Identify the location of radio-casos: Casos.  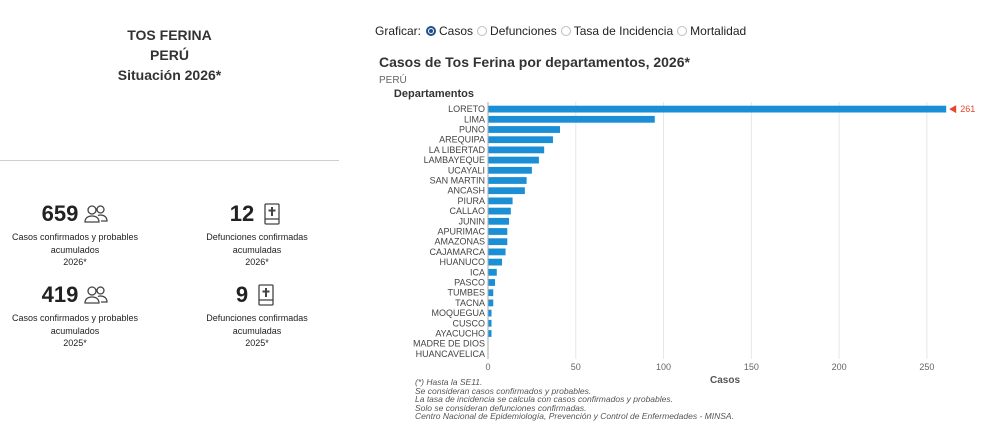
(449, 31).